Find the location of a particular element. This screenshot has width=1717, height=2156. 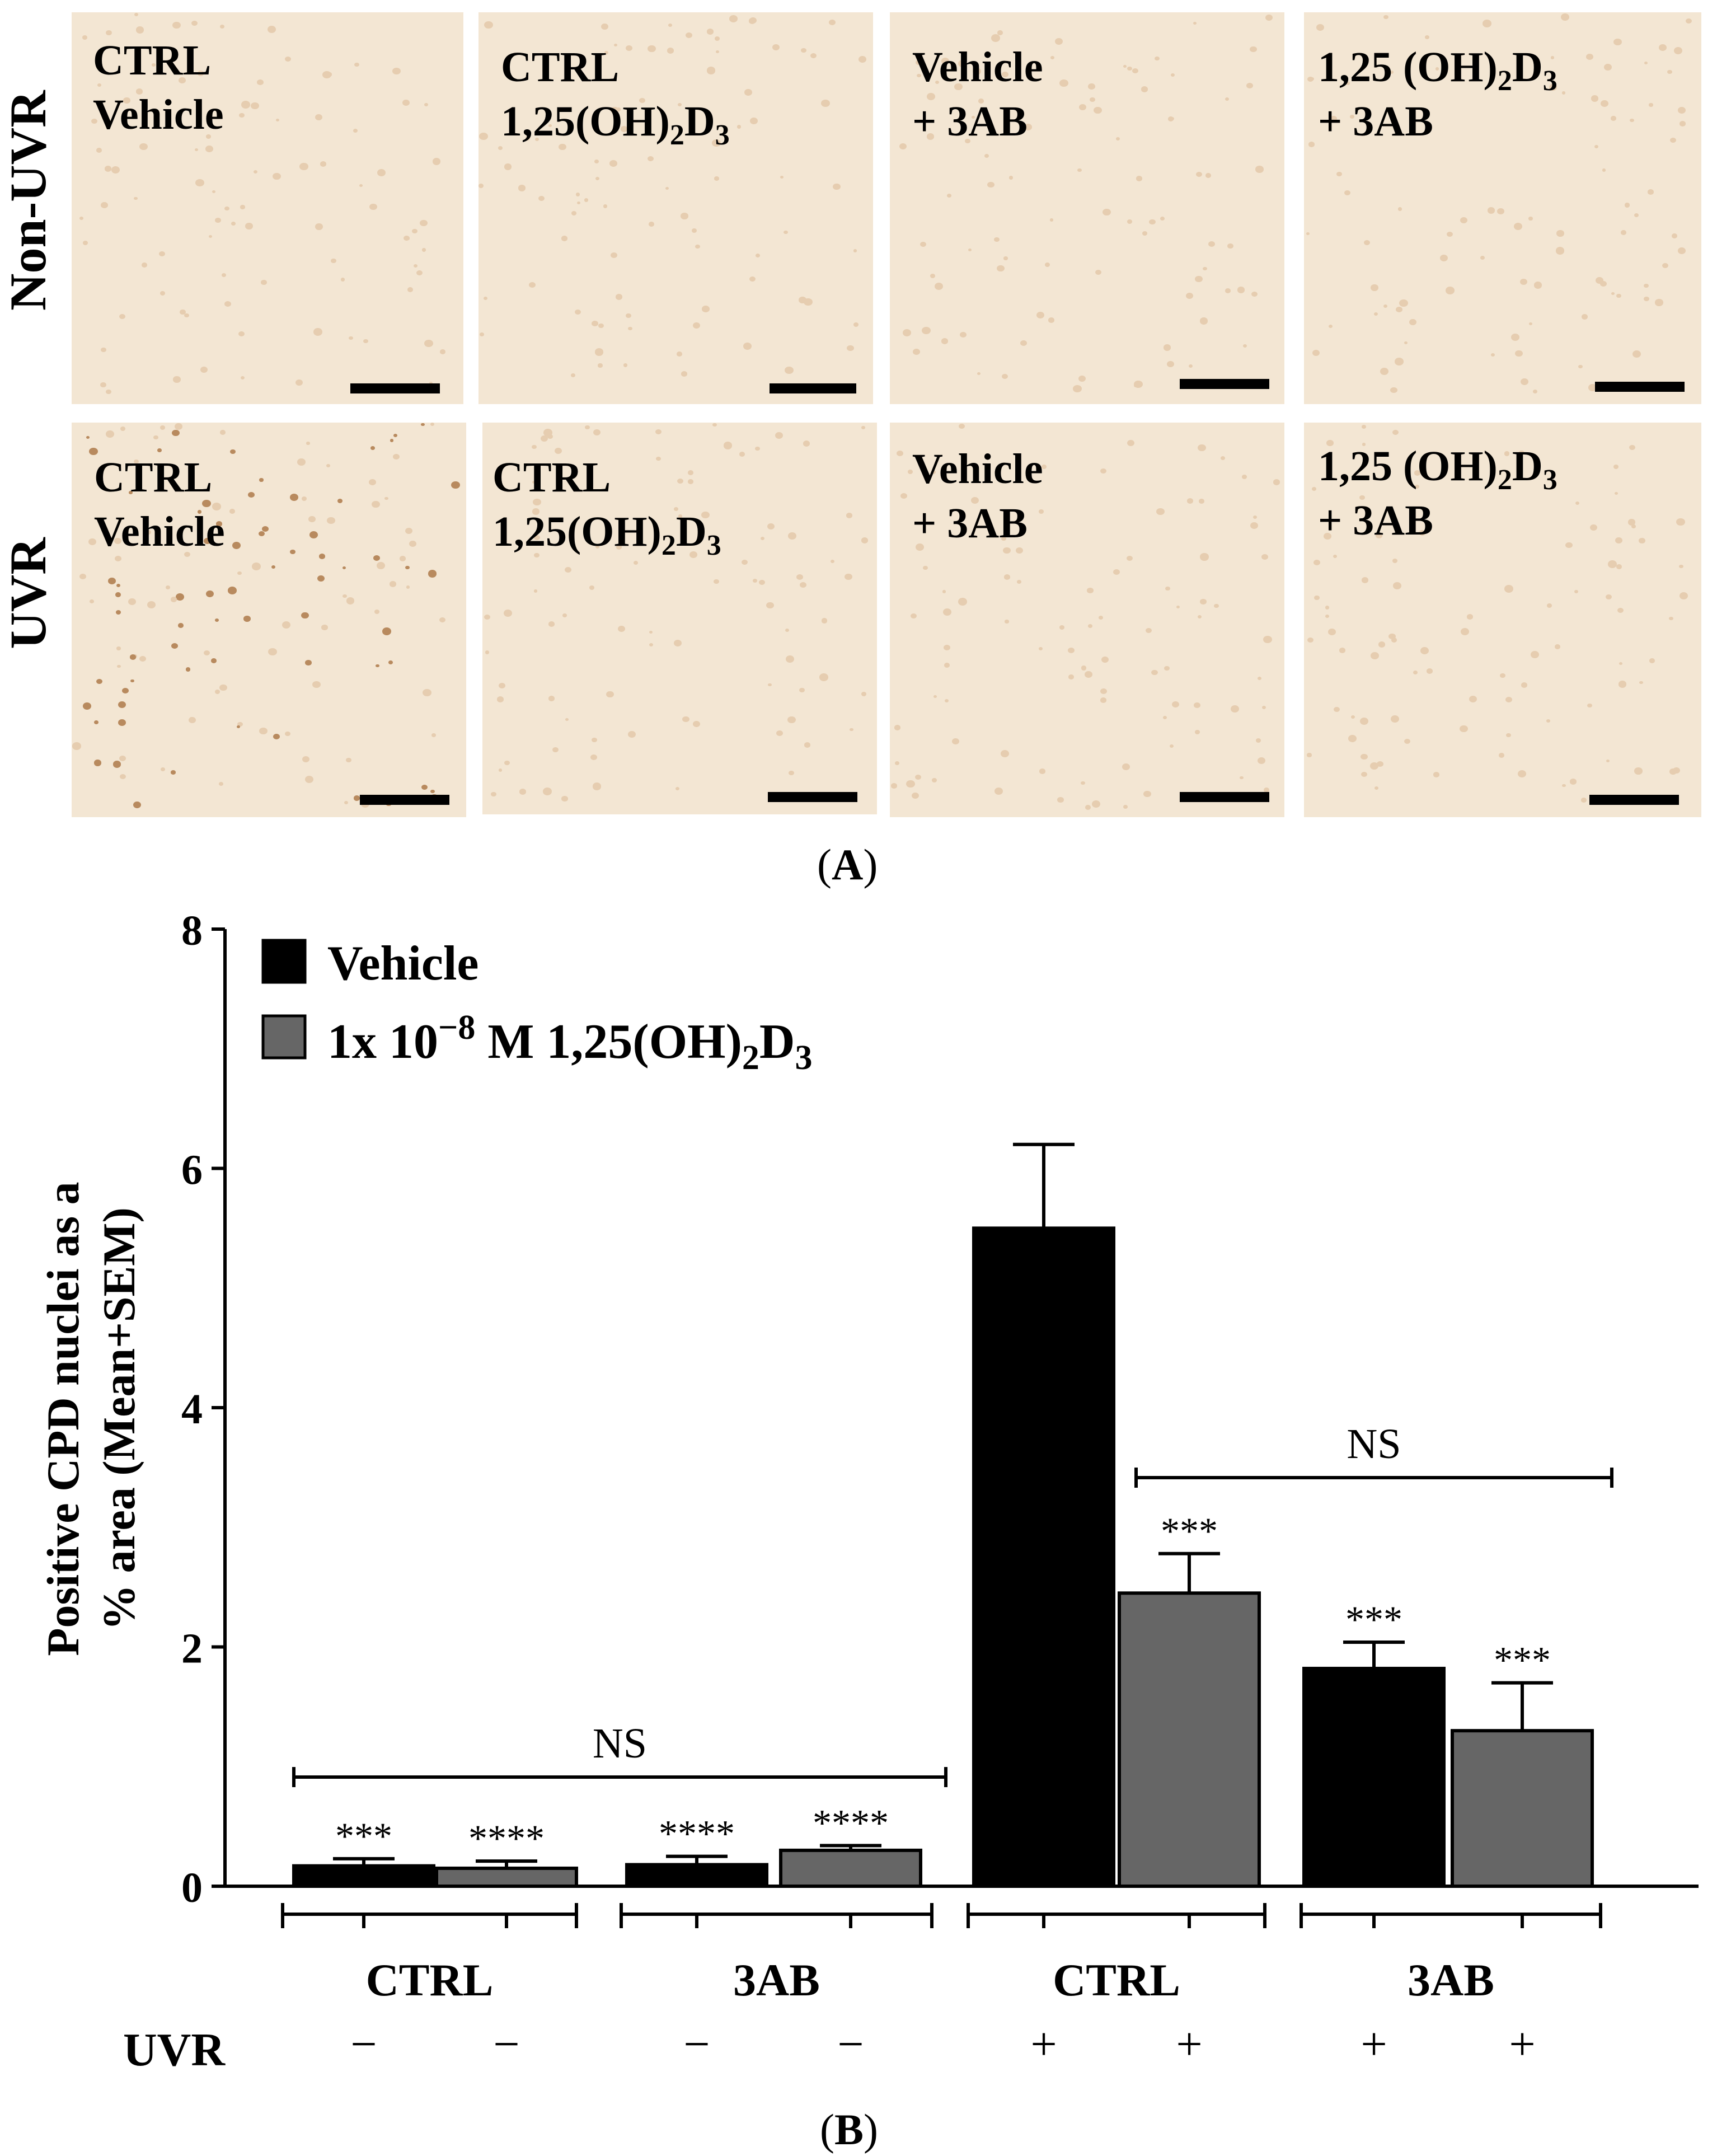

legend-label-part: 1x 10 is located at coordinates (382, 1042).